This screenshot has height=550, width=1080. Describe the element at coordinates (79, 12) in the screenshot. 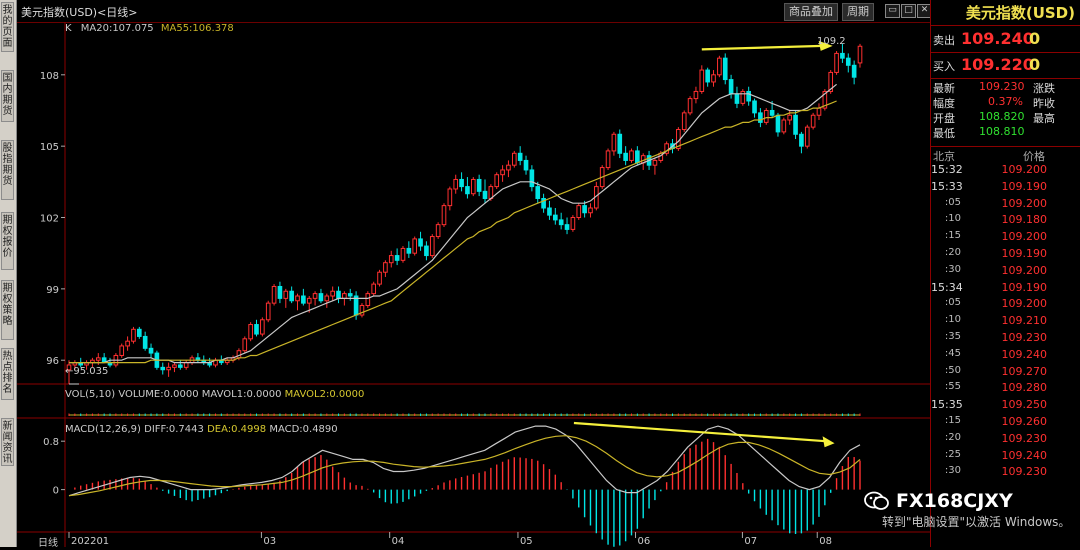

I see `window-title: 美元指数(USD)<日线>` at that location.